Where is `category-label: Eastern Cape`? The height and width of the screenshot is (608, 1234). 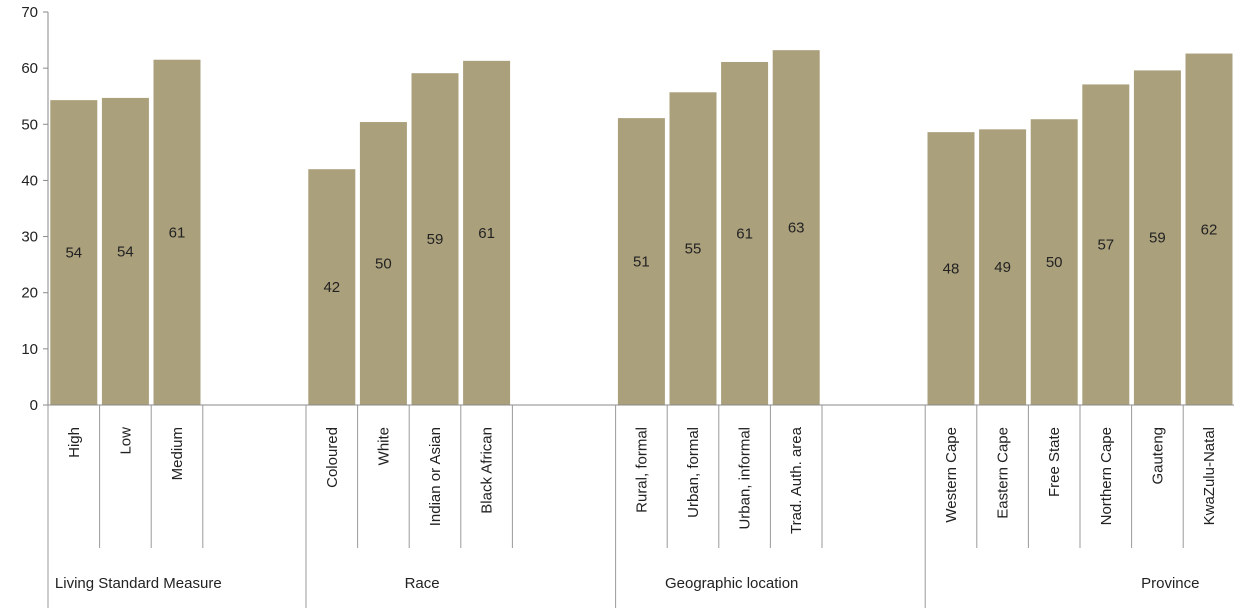
category-label: Eastern Cape is located at coordinates (1003, 473).